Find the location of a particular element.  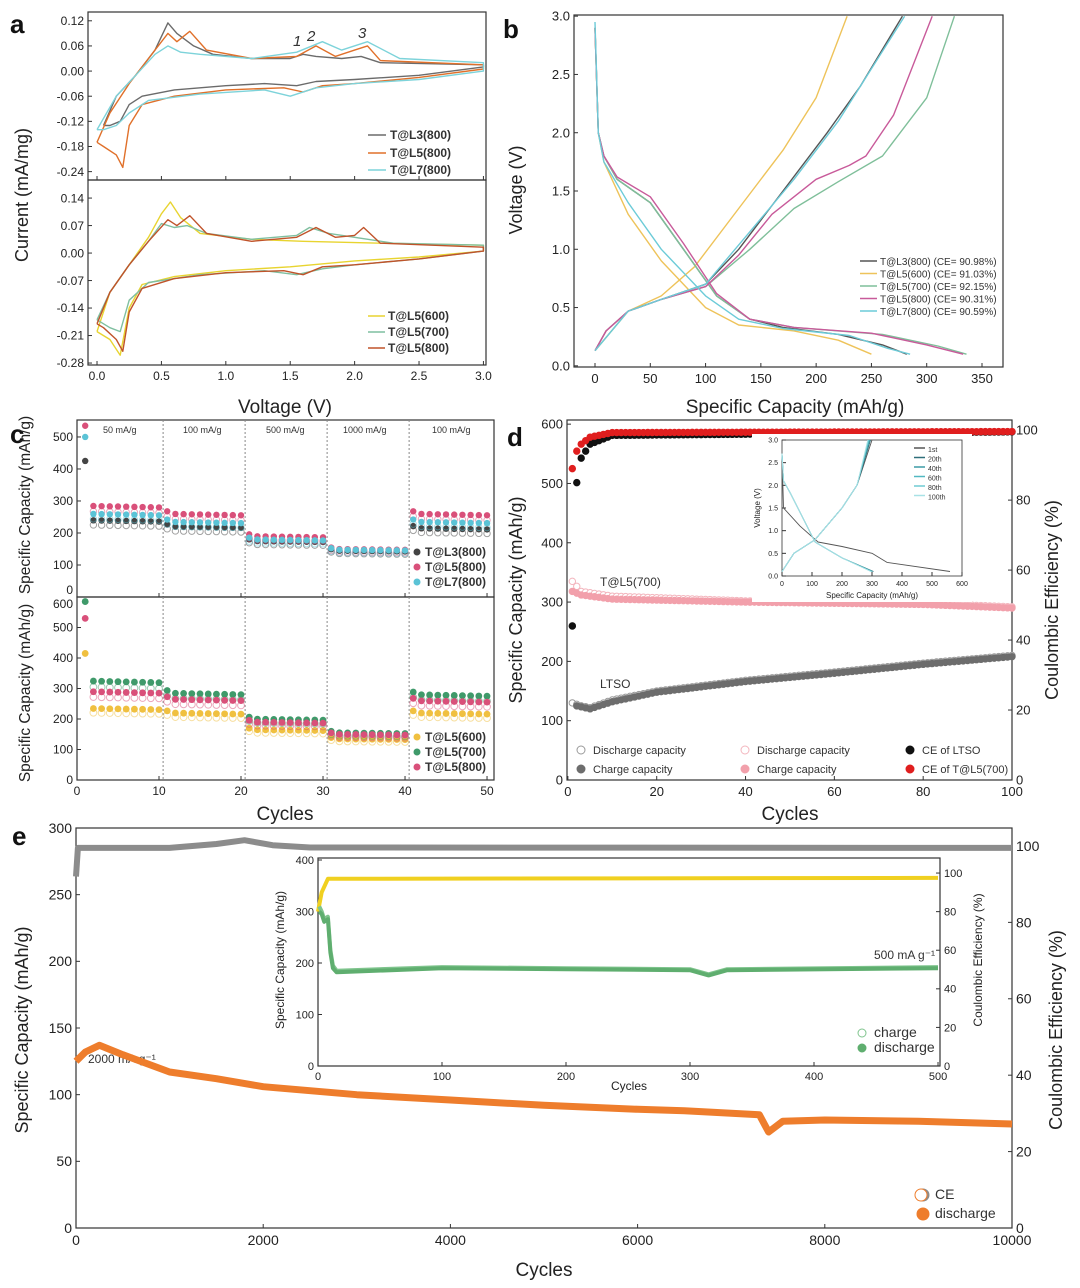

x-axis-title: Cycles is located at coordinates (543, 1270).